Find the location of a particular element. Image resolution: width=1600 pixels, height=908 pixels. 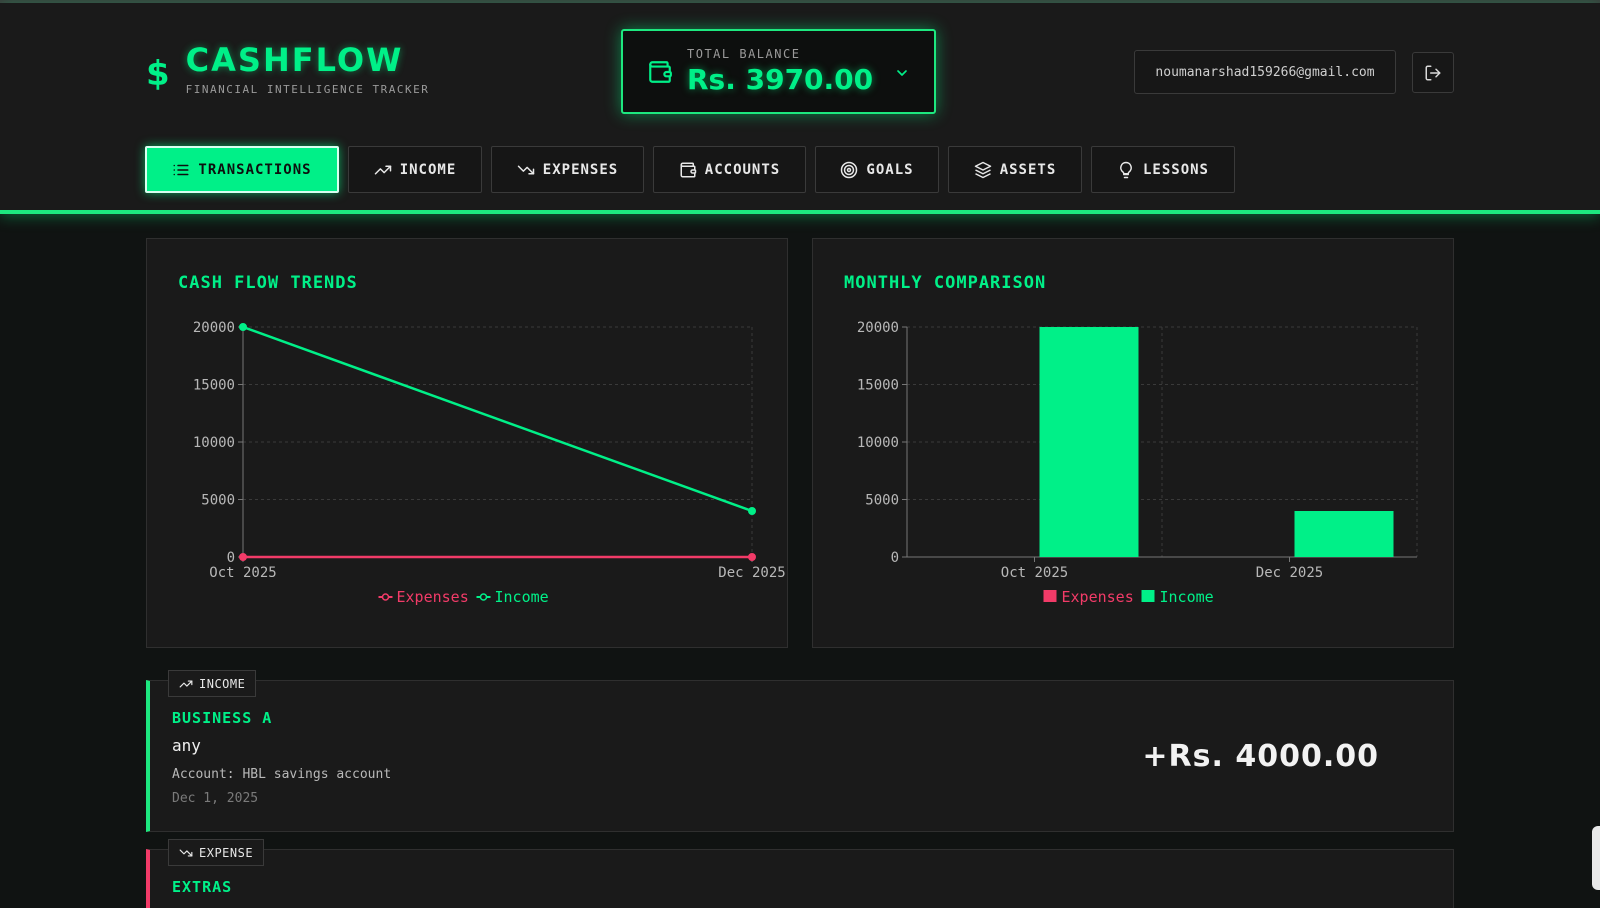

window-top-edge is located at coordinates (800, 1).